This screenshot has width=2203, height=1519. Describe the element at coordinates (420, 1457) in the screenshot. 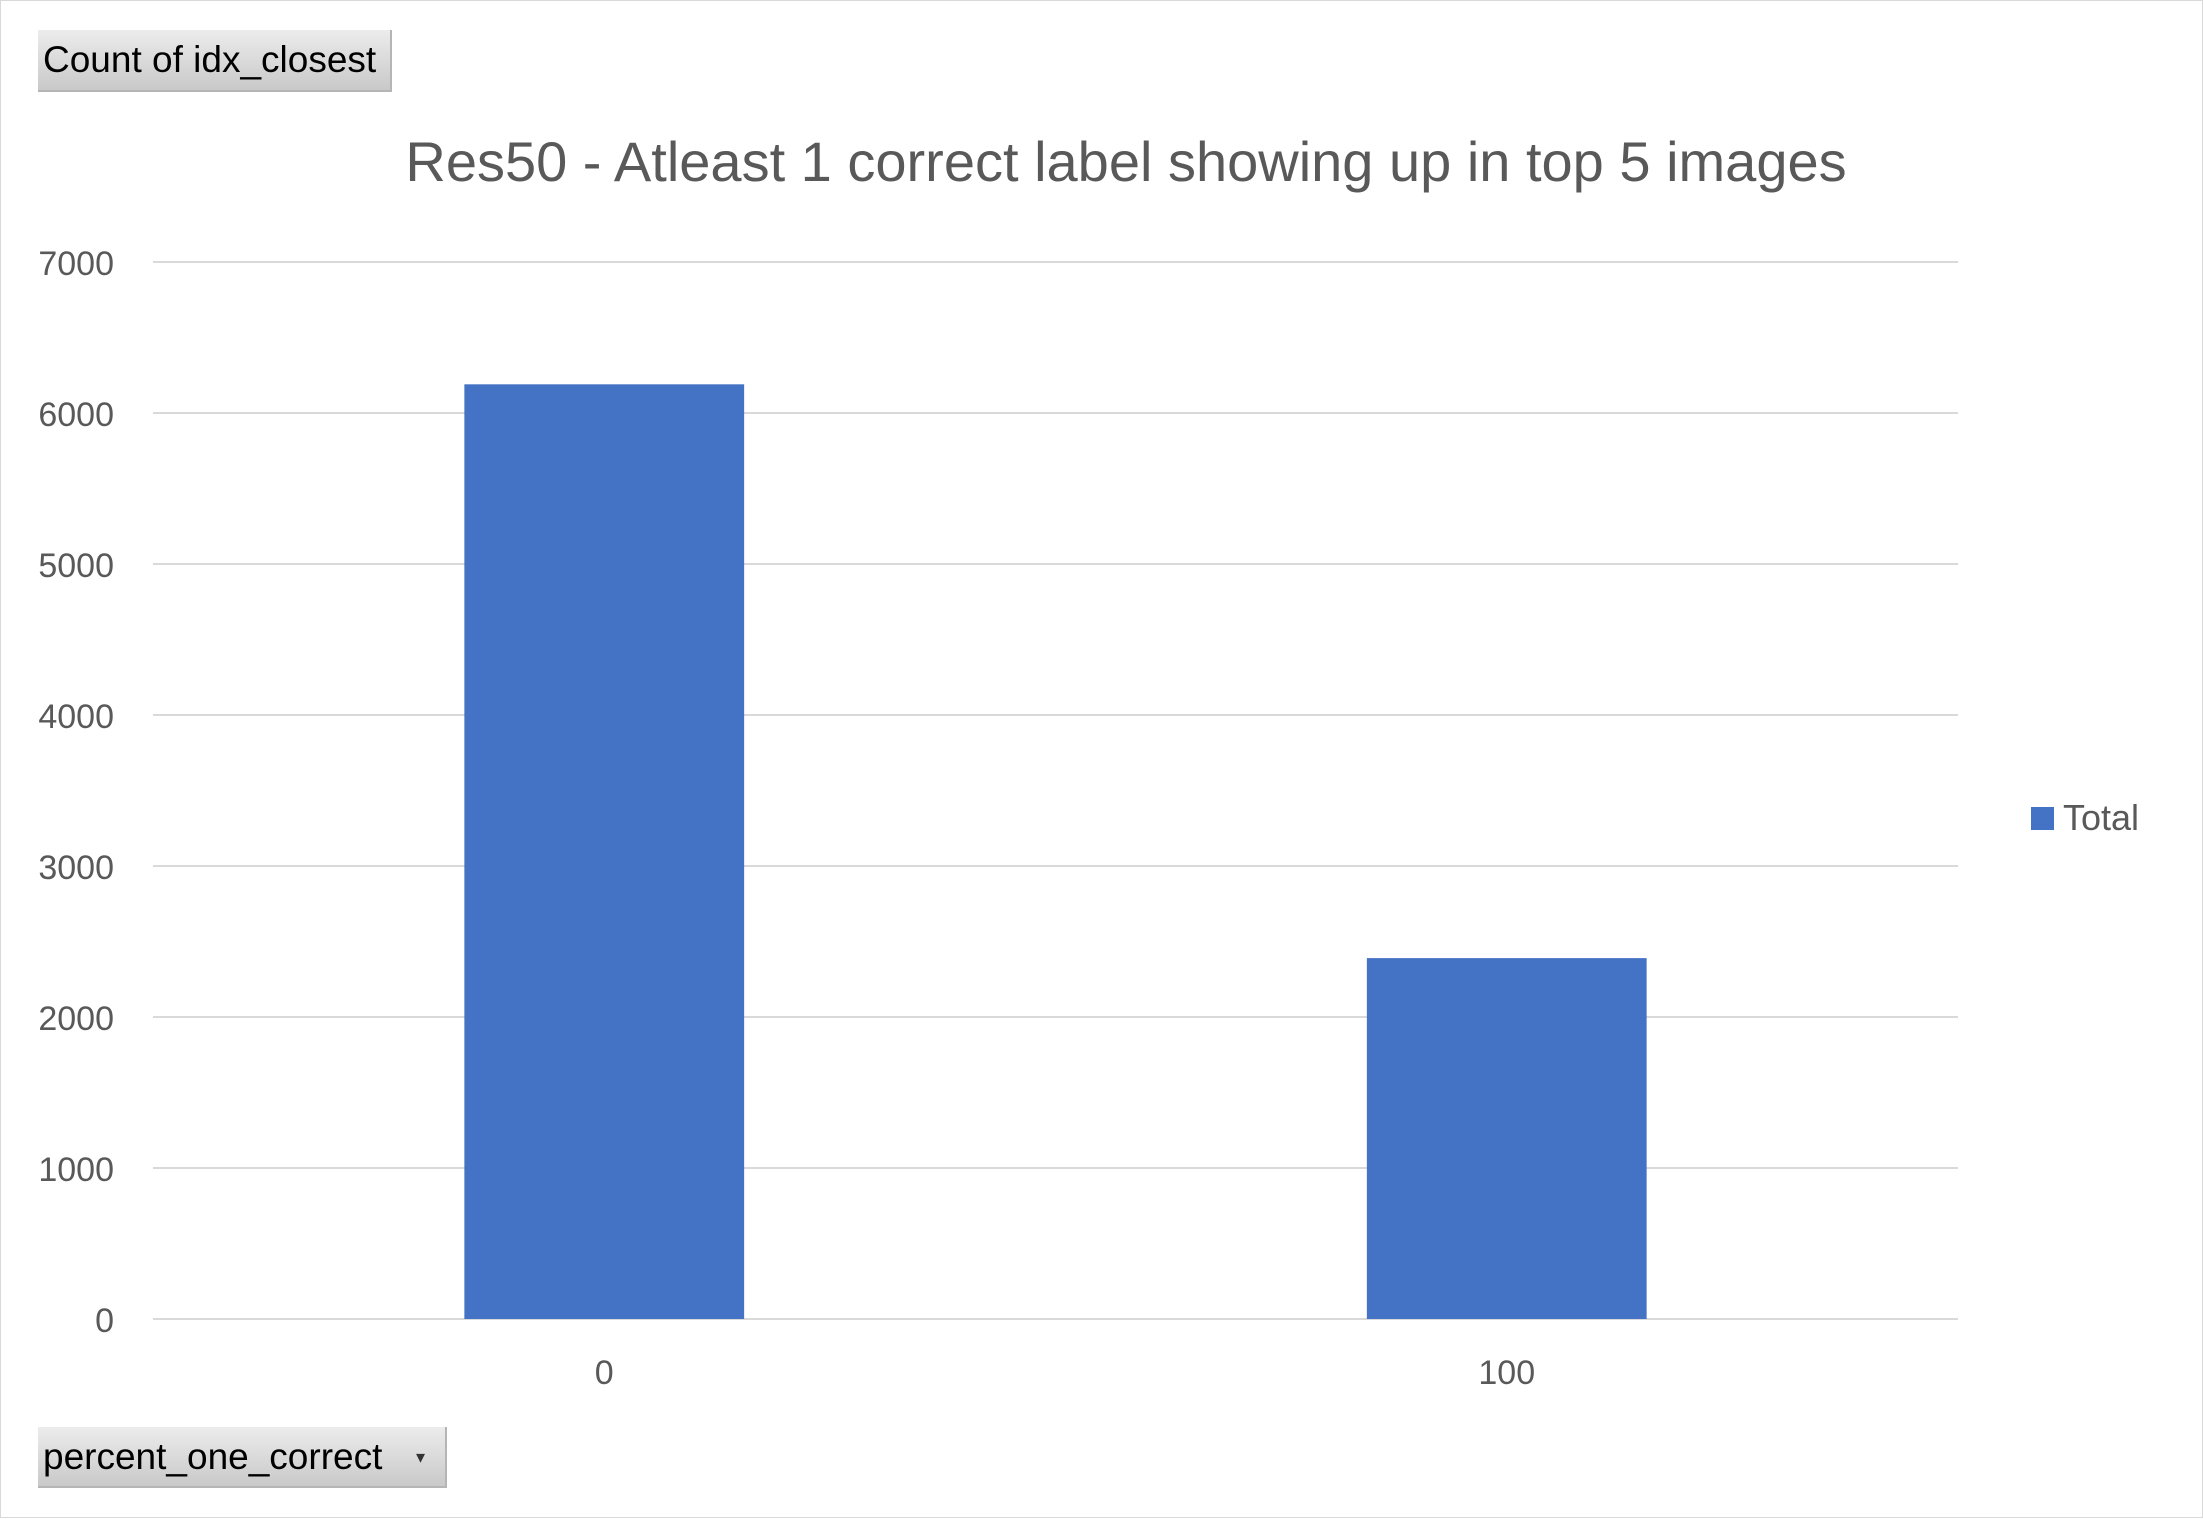

I see `chevron-down-icon: ▾` at that location.